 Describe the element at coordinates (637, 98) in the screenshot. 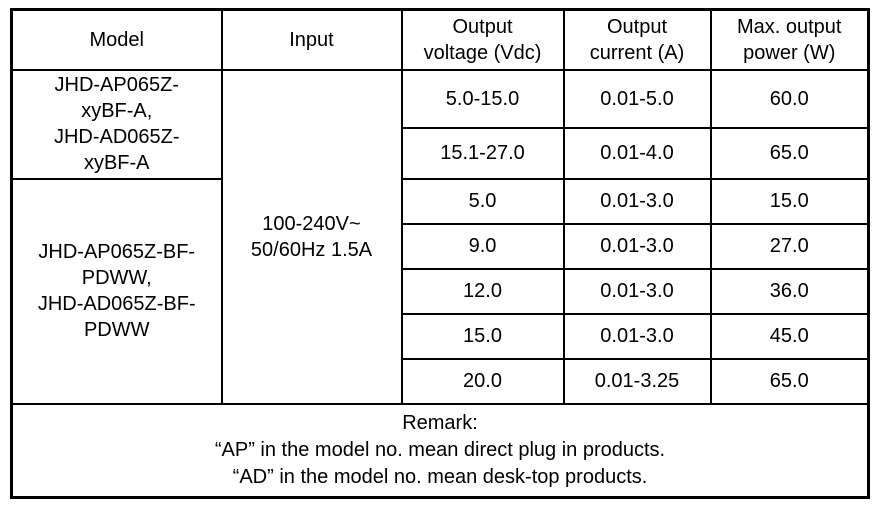

I see `current-cell: 0.01-5.0` at that location.